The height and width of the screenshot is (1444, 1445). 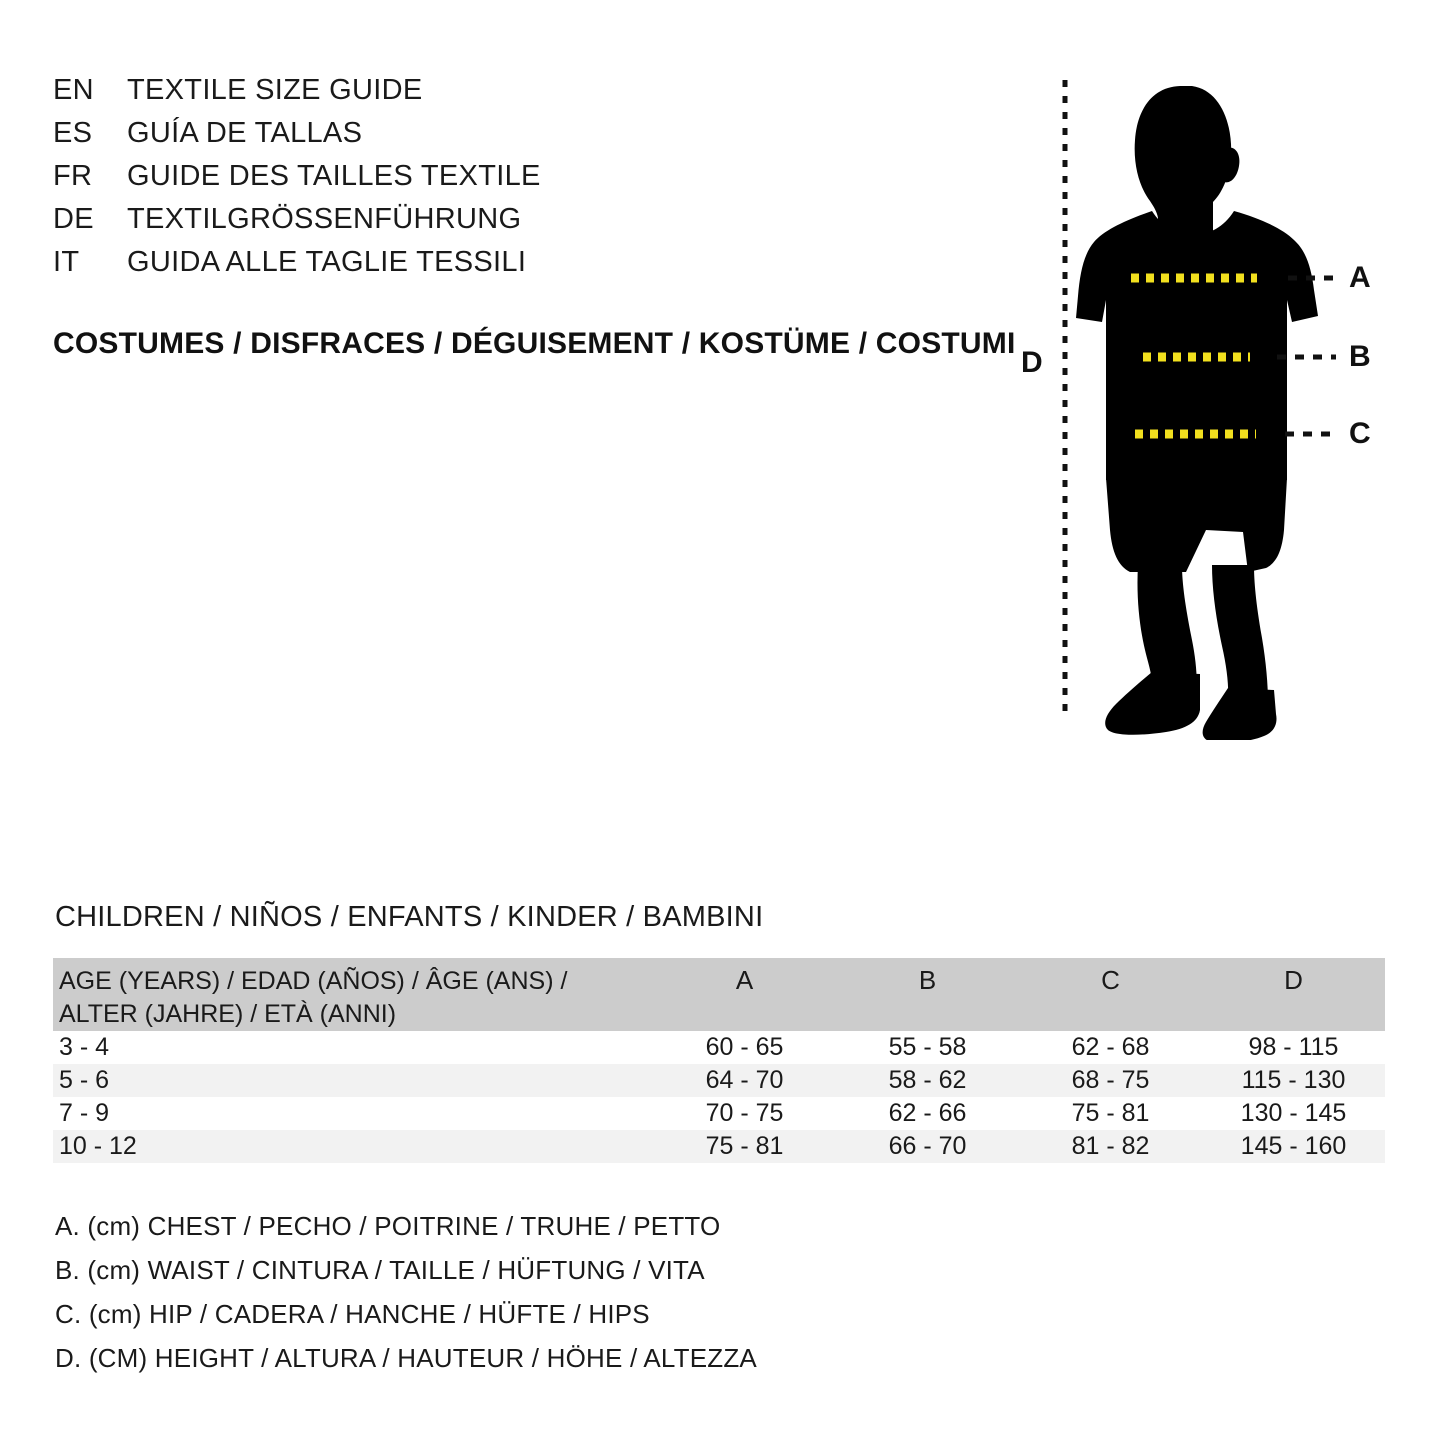 What do you see at coordinates (744, 1146) in the screenshot?
I see `cell-a: 75 - 81` at bounding box center [744, 1146].